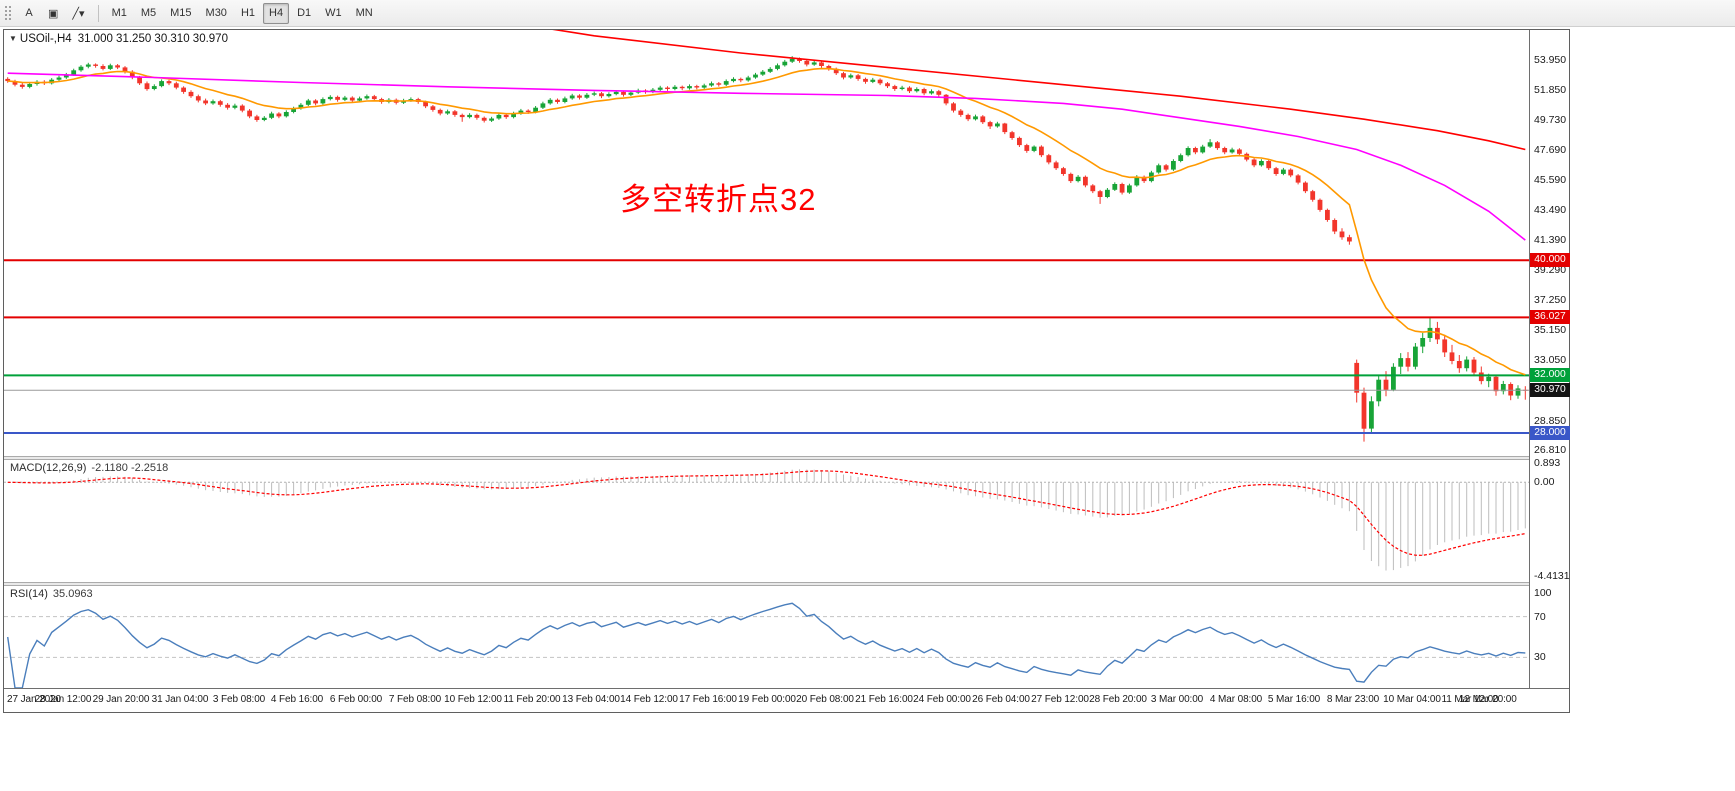 Image resolution: width=1735 pixels, height=791 pixels. I want to click on date-label: 6 Feb 00:00, so click(356, 699).